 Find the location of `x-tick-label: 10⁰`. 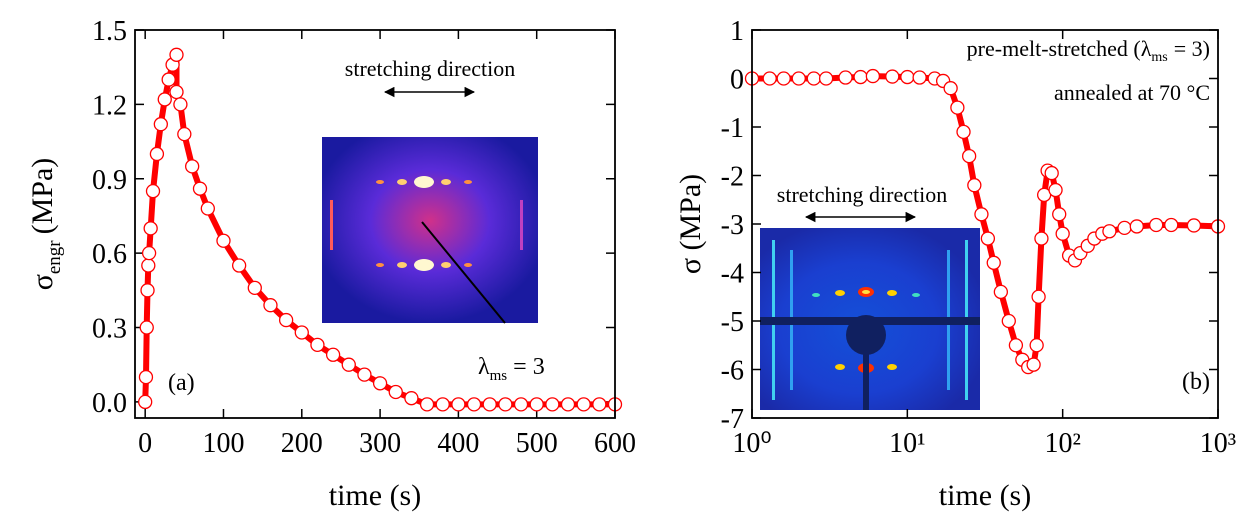

x-tick-label: 10⁰ is located at coordinates (751, 443).